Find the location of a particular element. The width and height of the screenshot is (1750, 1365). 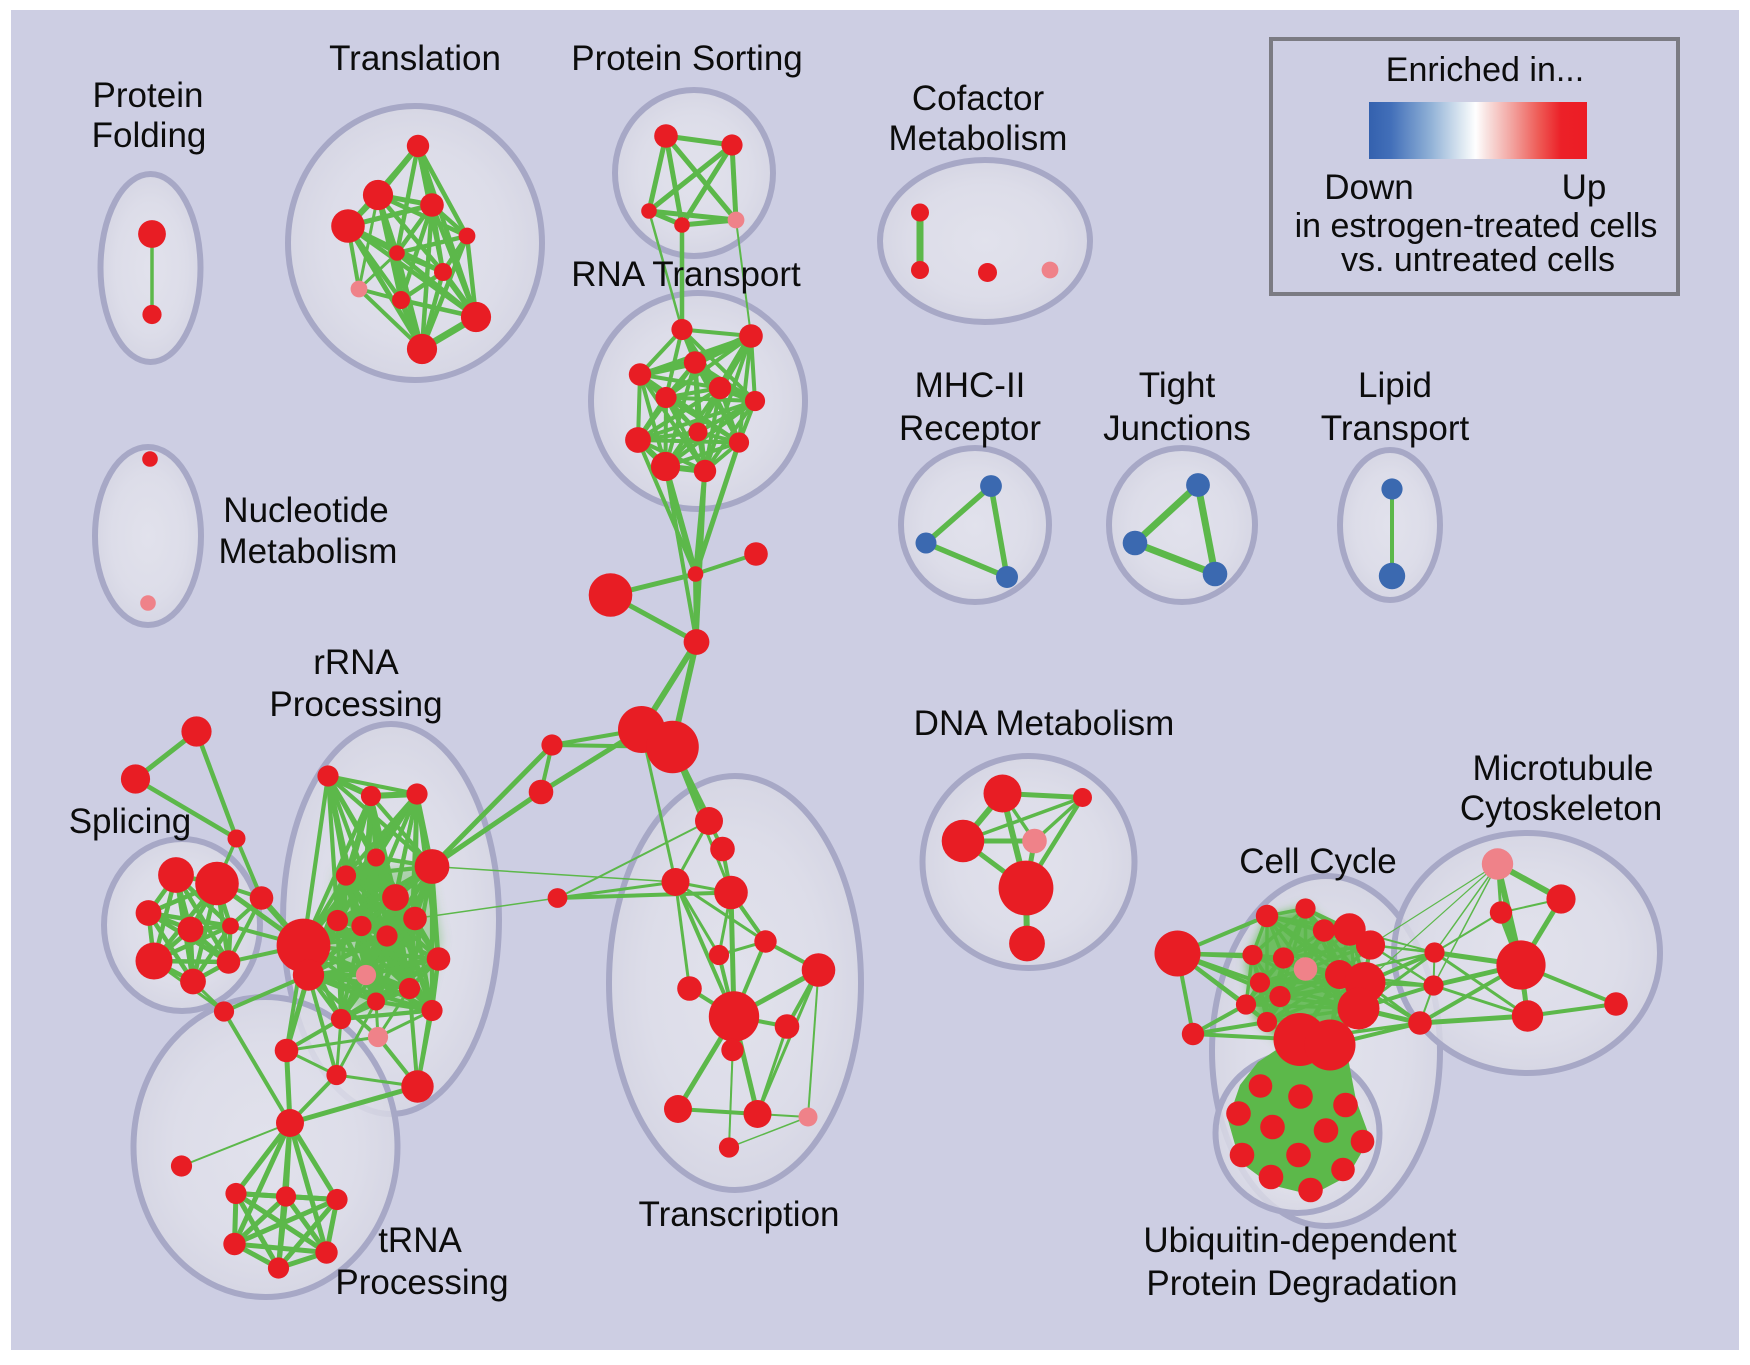

svg-text: Cofactor is located at coordinates (978, 98).